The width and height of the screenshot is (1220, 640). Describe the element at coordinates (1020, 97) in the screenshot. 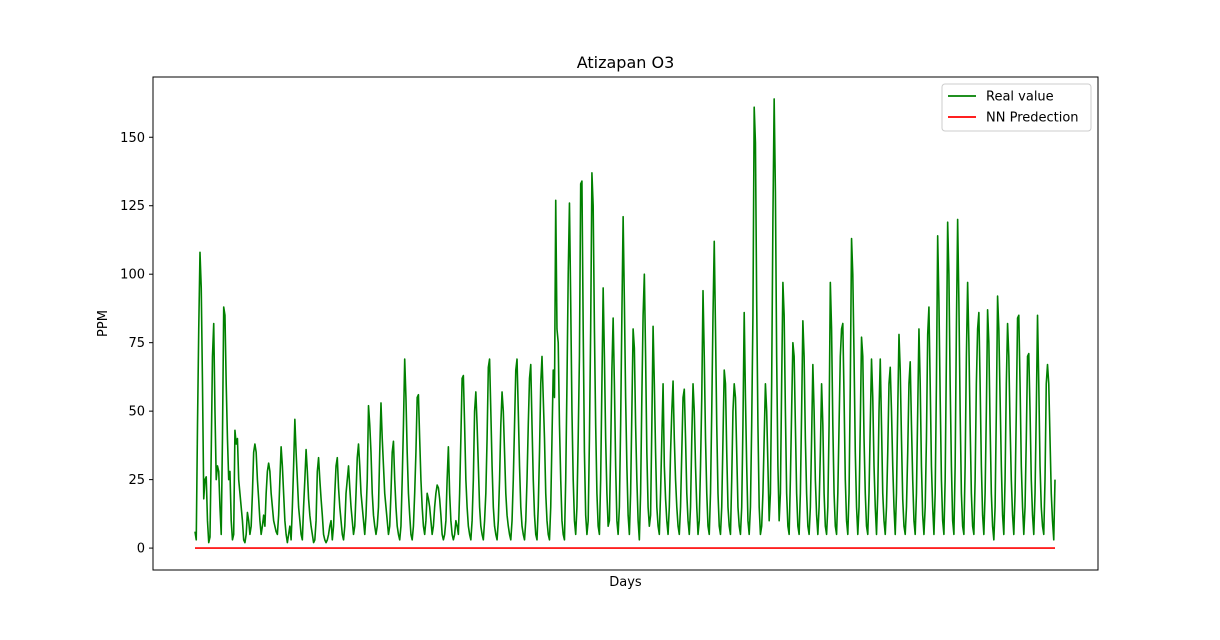

I see `legend-label-0: Real value` at that location.